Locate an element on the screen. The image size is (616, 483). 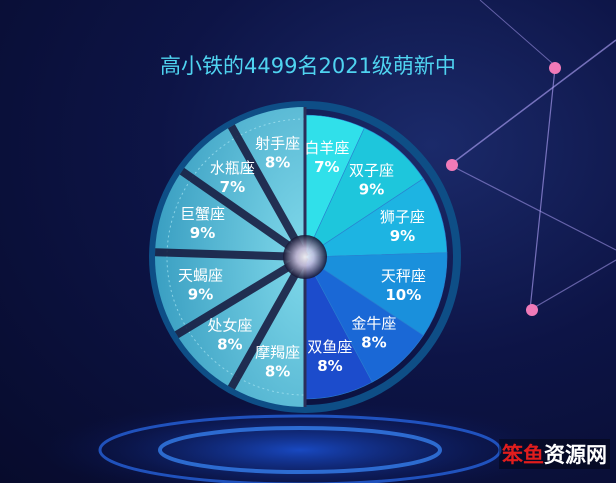
watermark: 笨鱼资源网 is located at coordinates (554, 454).